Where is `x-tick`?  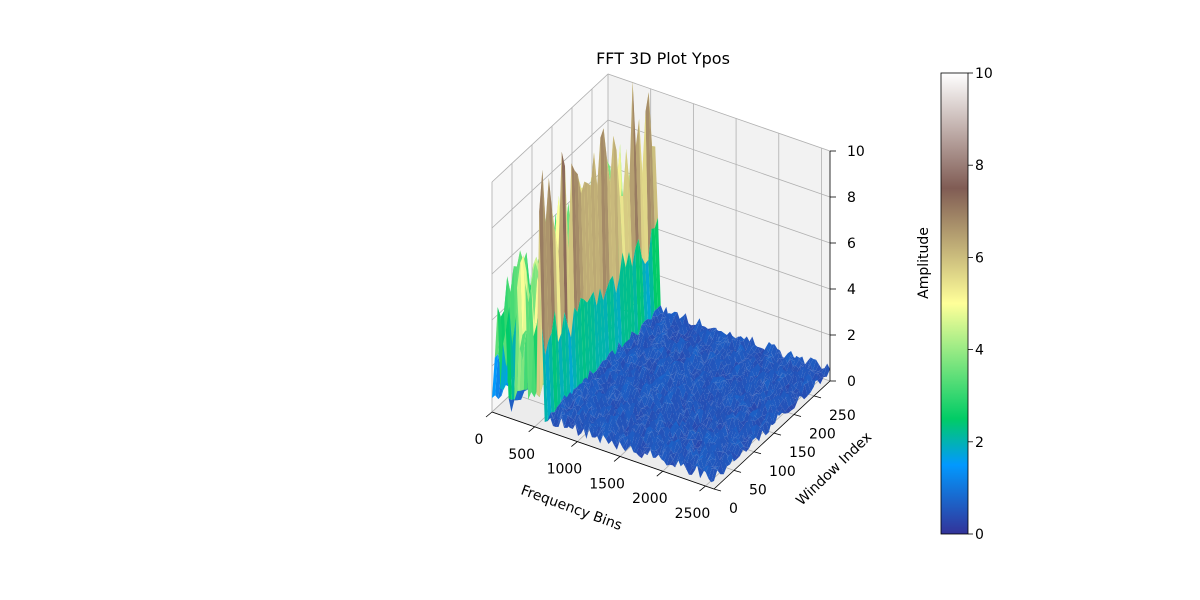 x-tick is located at coordinates (489, 414).